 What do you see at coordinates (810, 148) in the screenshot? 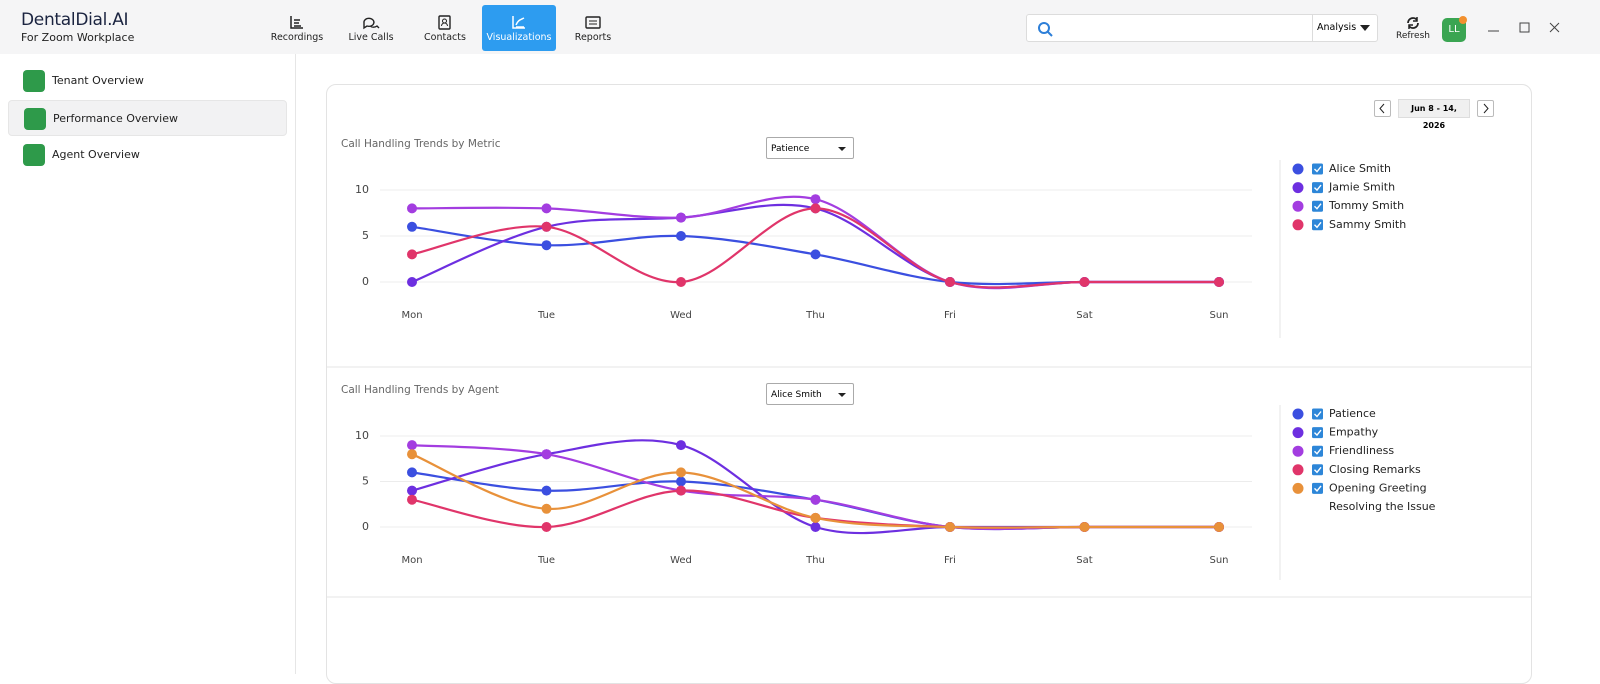
I see `chart-filter: Patience` at bounding box center [810, 148].